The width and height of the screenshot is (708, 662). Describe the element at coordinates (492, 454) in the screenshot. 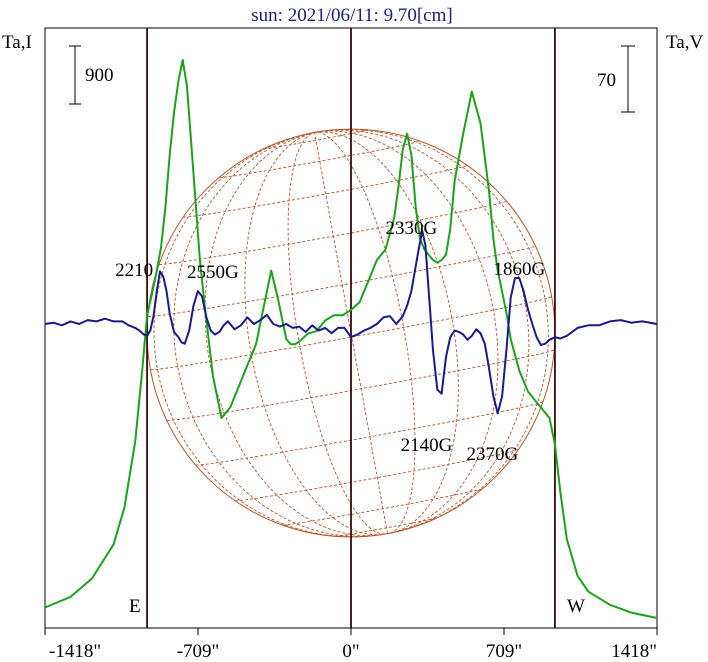

I see `annotation-label: 2370G` at that location.